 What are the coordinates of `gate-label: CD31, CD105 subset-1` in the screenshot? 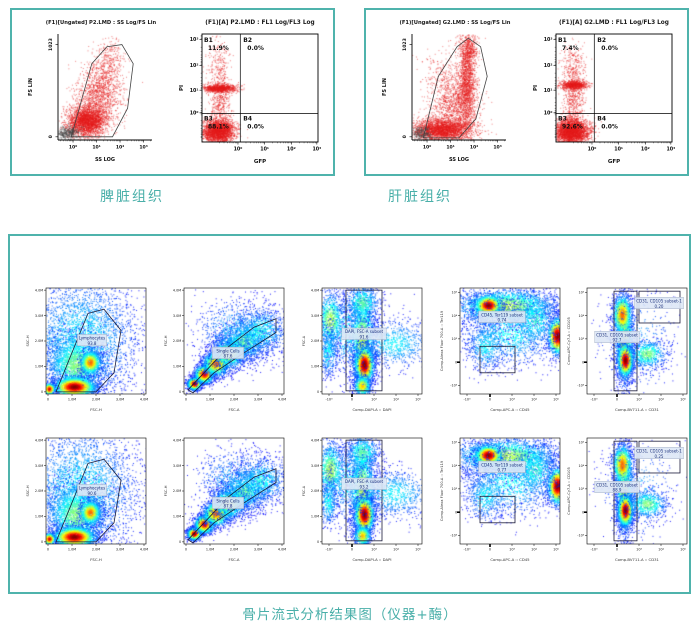 It's located at (659, 301).